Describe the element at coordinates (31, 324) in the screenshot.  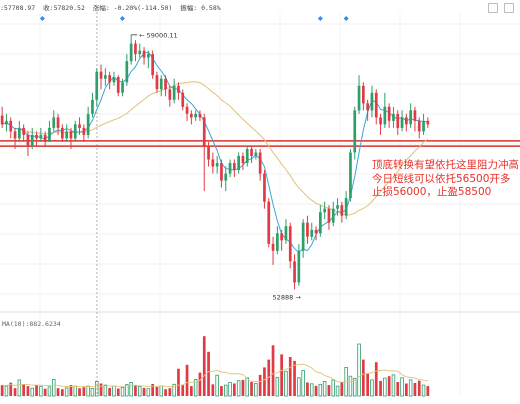
I see `volume-ma-label: MA(10):882.6234` at that location.